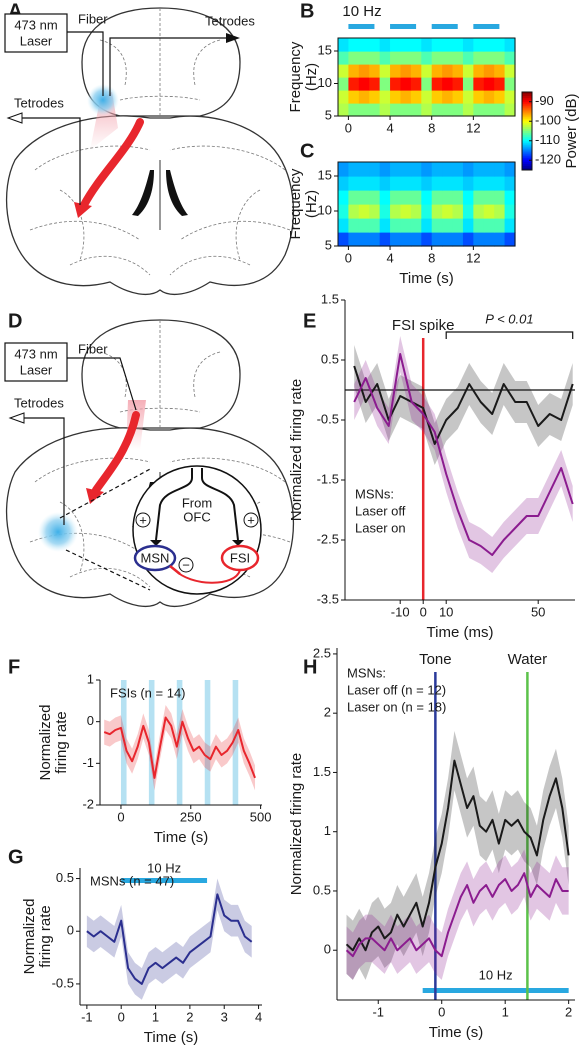 The width and height of the screenshot is (586, 1050). I want to click on y-tick-label: -0.5, so click(63, 982).